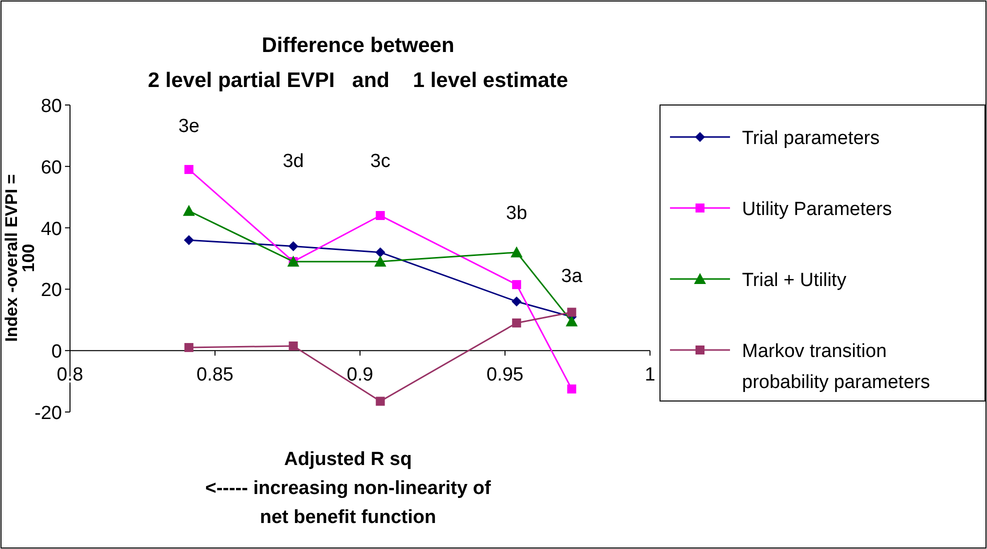 The image size is (987, 549). Describe the element at coordinates (348, 488) in the screenshot. I see `x-axis-title: Adjusted R sq <----- increasing non-linearity of net benefit function` at that location.